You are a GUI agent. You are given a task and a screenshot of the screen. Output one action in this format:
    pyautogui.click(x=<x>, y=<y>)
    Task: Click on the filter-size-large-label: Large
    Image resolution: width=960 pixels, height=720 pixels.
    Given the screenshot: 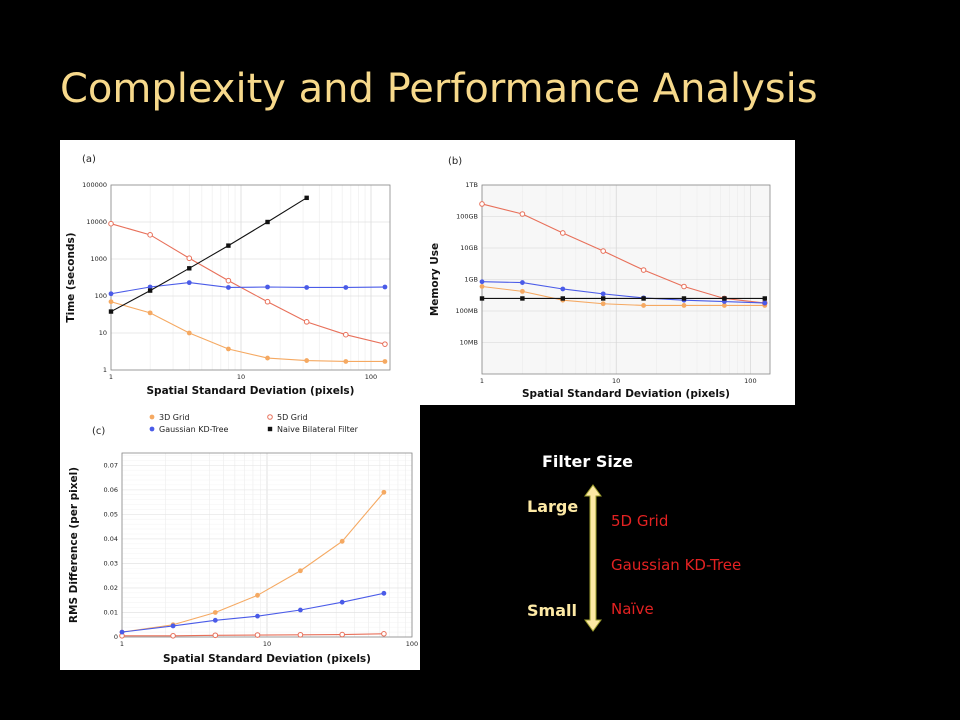 What is the action you would take?
    pyautogui.click(x=553, y=506)
    